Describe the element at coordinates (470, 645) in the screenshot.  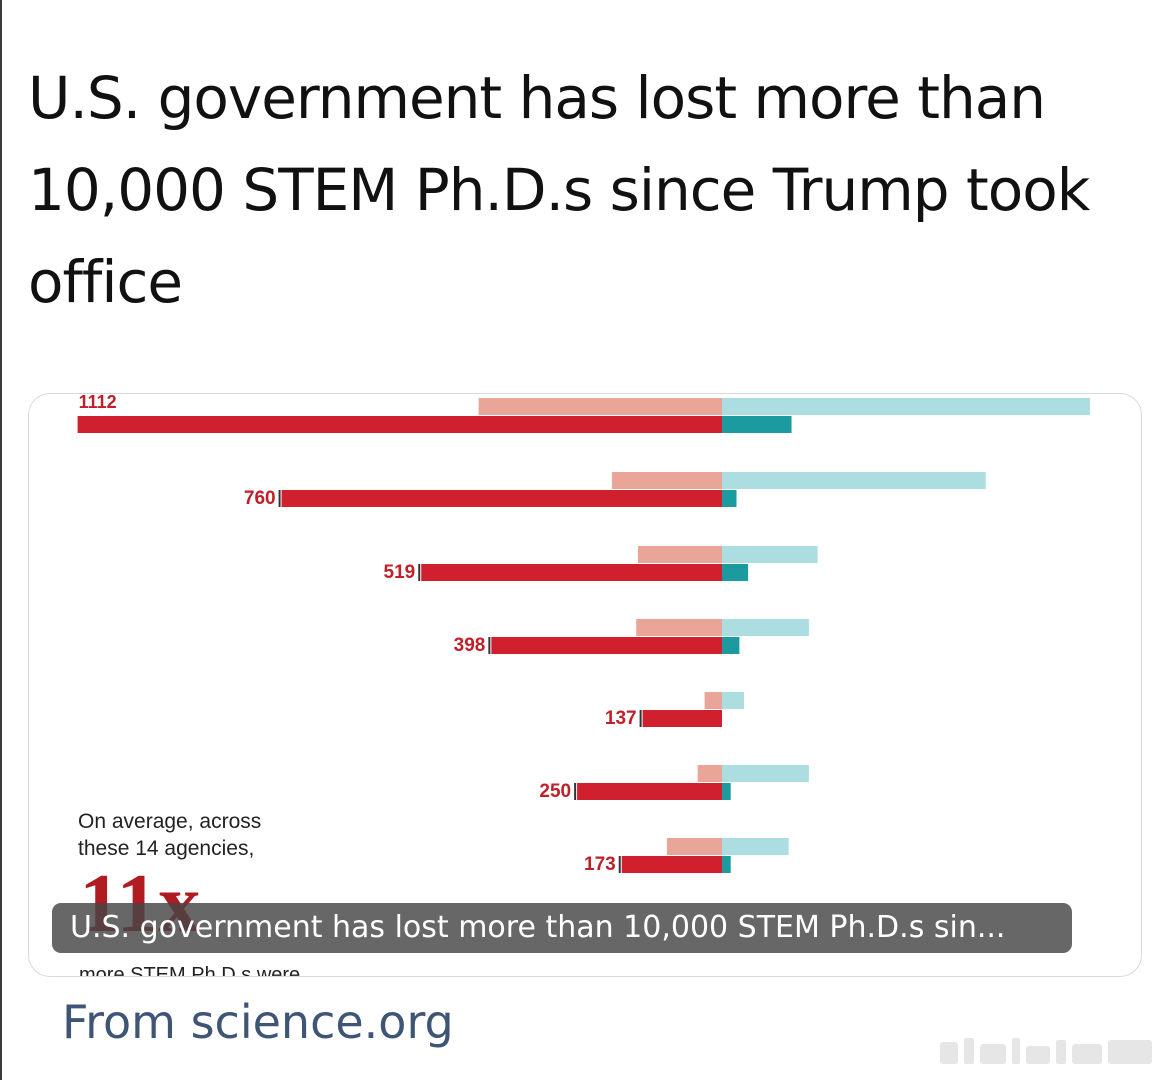
I see `value-label: 398` at that location.